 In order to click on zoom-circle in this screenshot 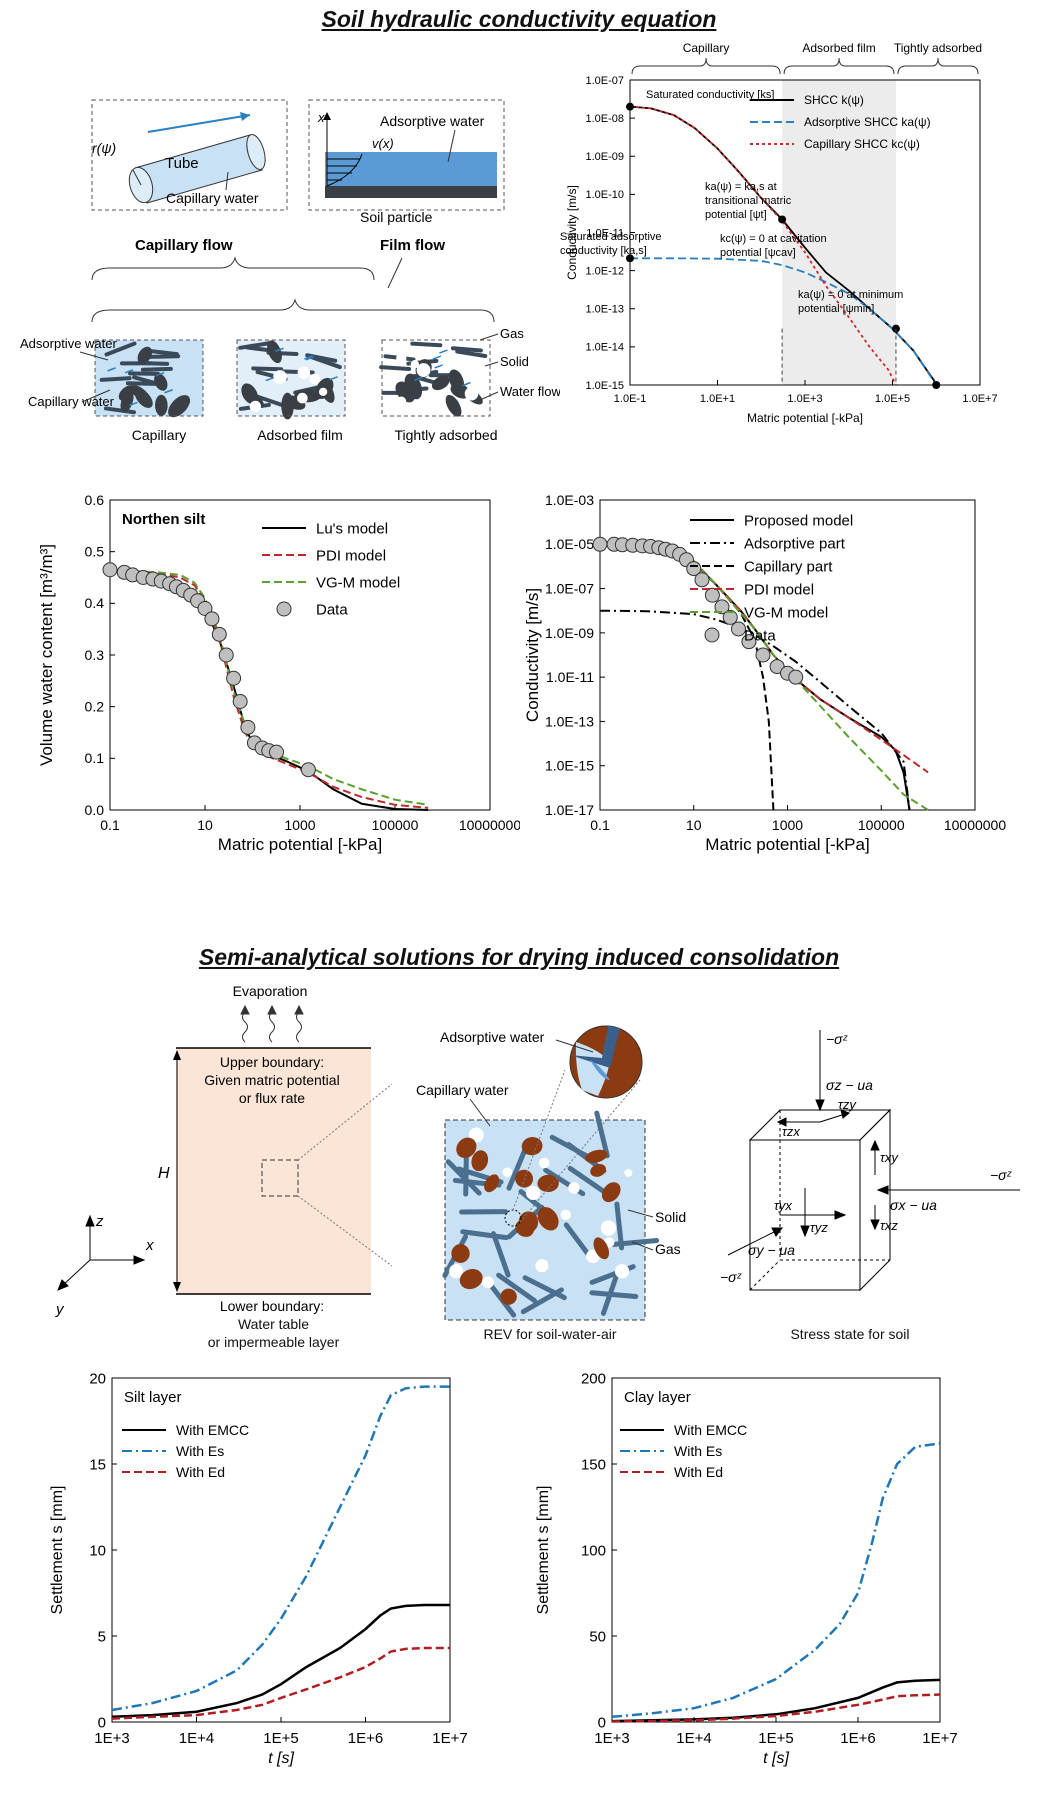, I will do `click(606, 1062)`.